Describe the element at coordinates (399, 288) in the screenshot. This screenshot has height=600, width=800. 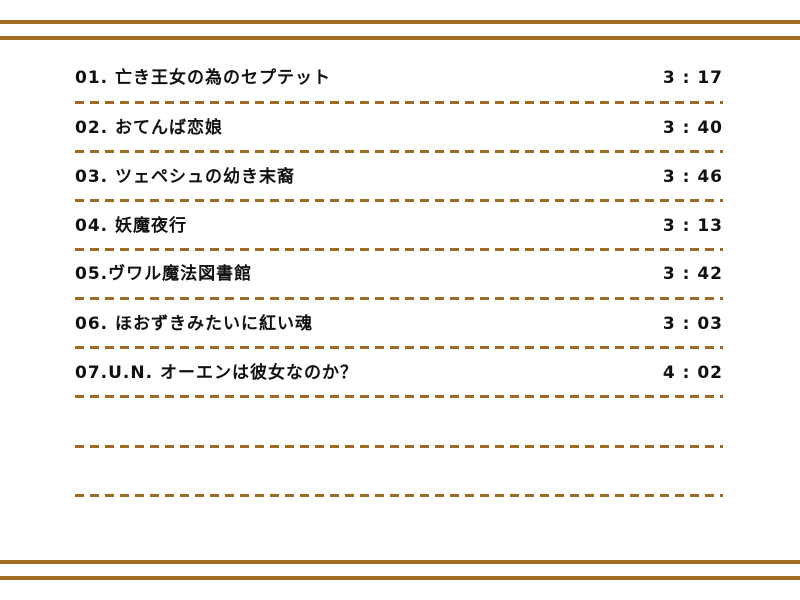
I see `track-row: 05.ヴワル魔法図書館 3 : 42` at that location.